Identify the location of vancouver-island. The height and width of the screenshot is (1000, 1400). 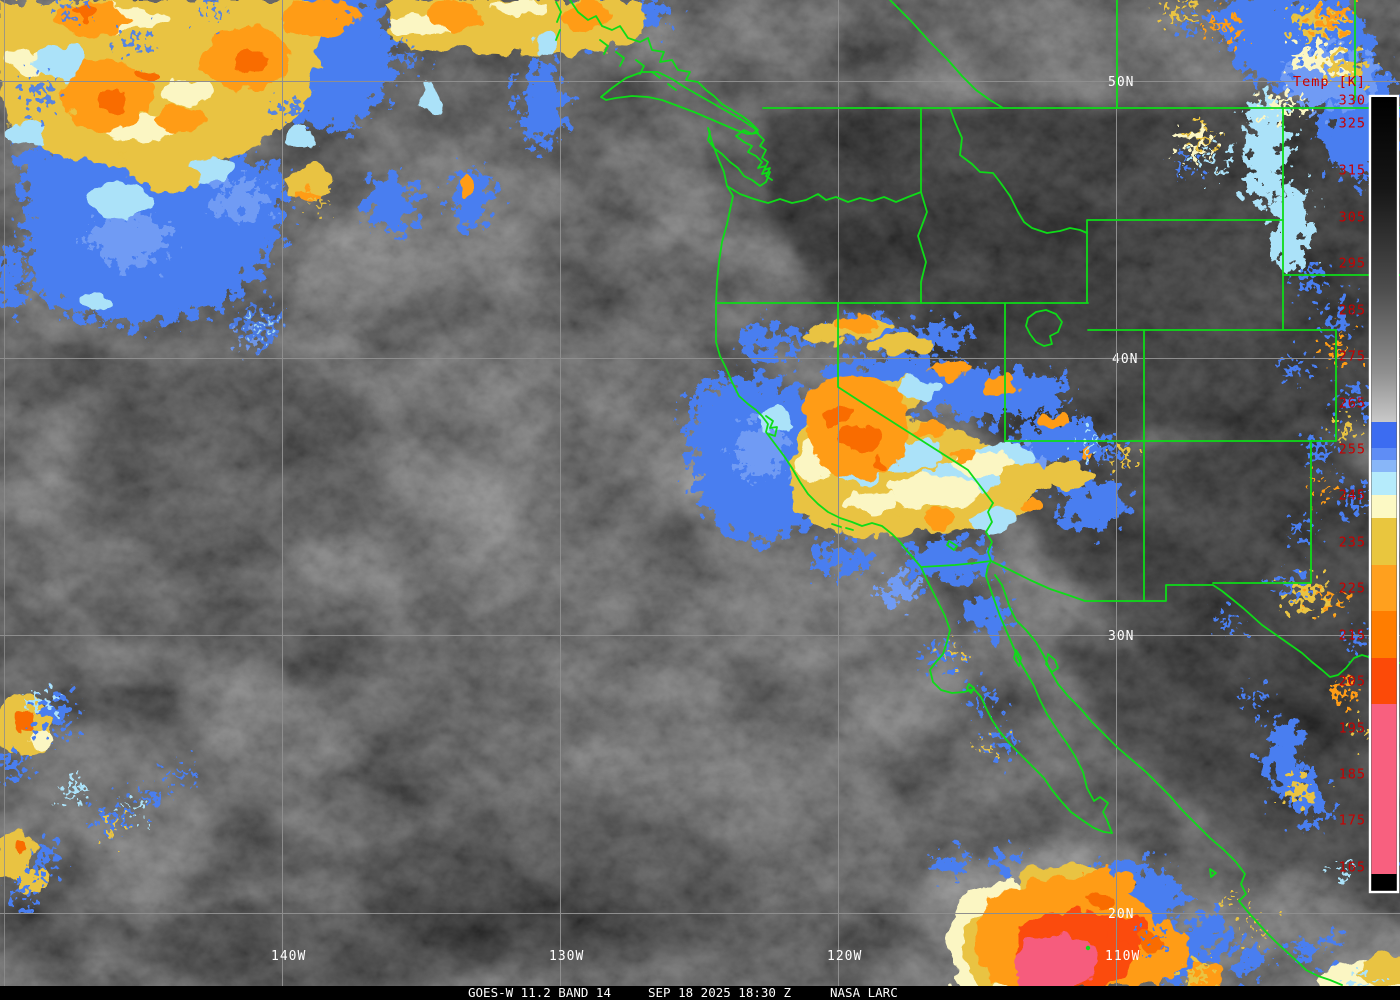
(679, 103).